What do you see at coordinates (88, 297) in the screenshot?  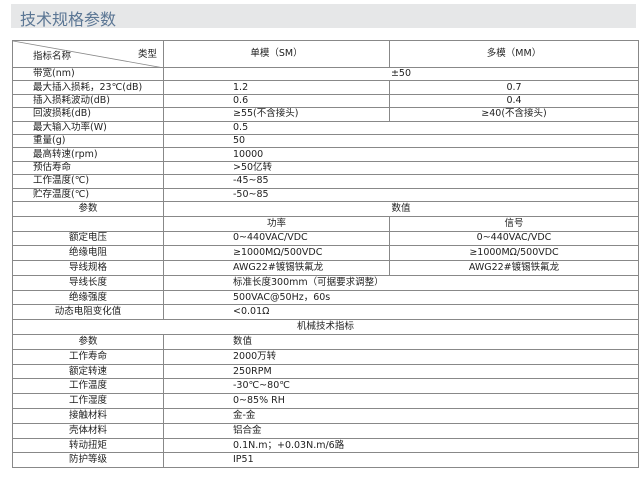 I see `row-label: 绝缘强度` at bounding box center [88, 297].